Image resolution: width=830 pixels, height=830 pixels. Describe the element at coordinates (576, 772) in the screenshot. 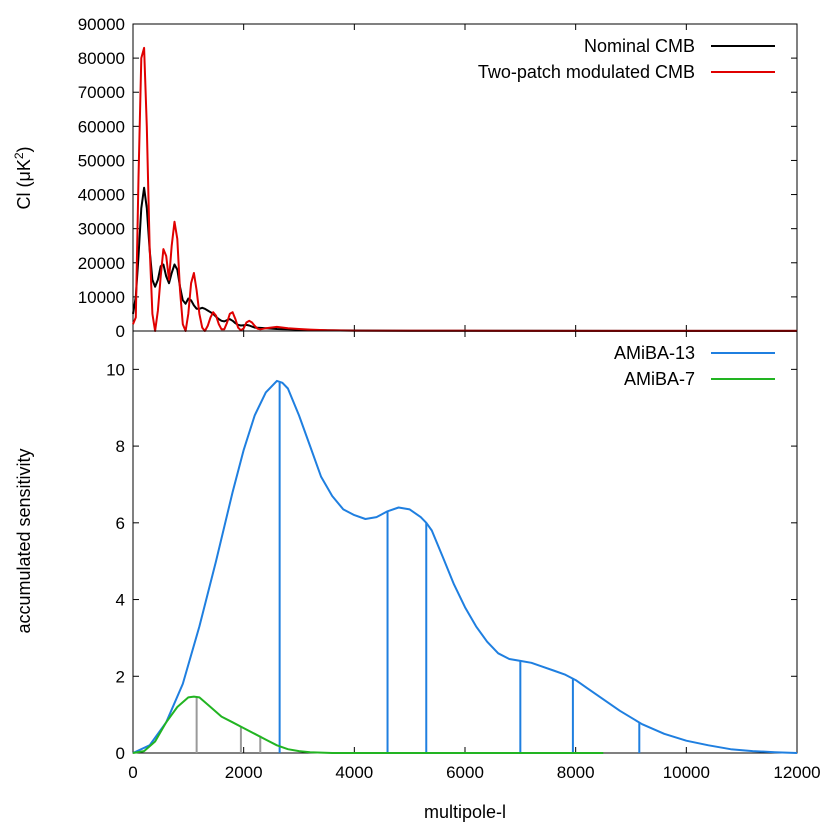

I see `bottom-x-tick-label: 8000` at that location.